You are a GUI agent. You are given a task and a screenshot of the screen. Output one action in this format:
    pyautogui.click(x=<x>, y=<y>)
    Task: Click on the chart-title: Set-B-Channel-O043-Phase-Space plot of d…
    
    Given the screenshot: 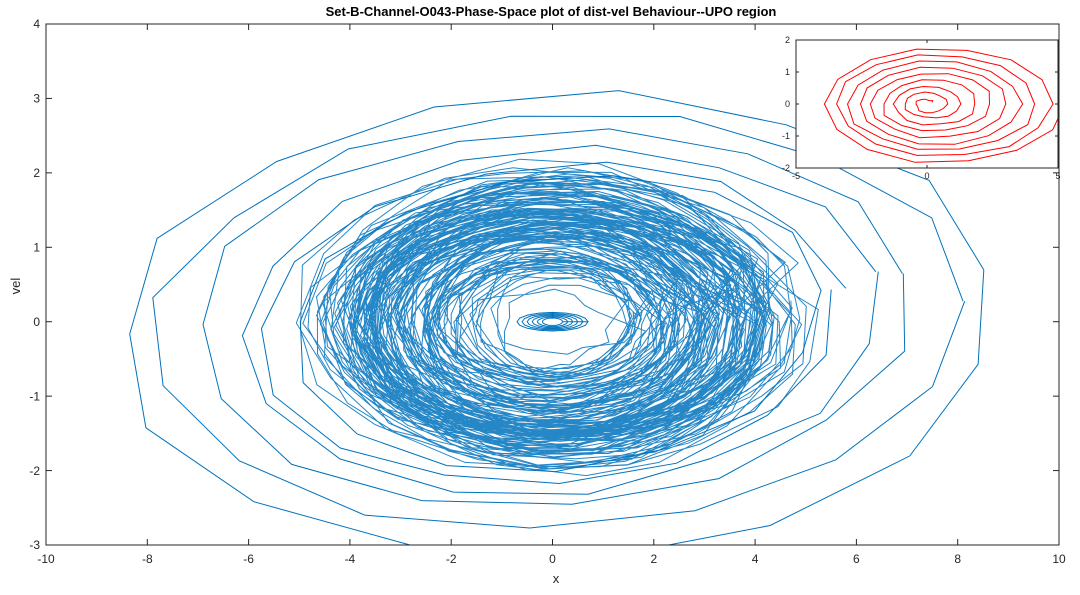 What is the action you would take?
    pyautogui.click(x=551, y=11)
    